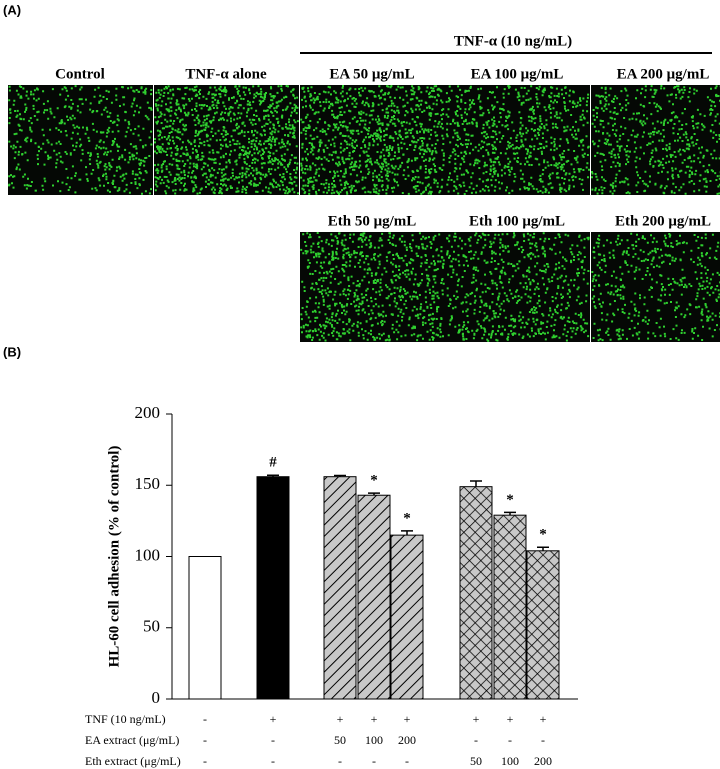 This screenshot has height=769, width=720. What do you see at coordinates (663, 74) in the screenshot?
I see `image-label: EA 200 μg/mL` at bounding box center [663, 74].